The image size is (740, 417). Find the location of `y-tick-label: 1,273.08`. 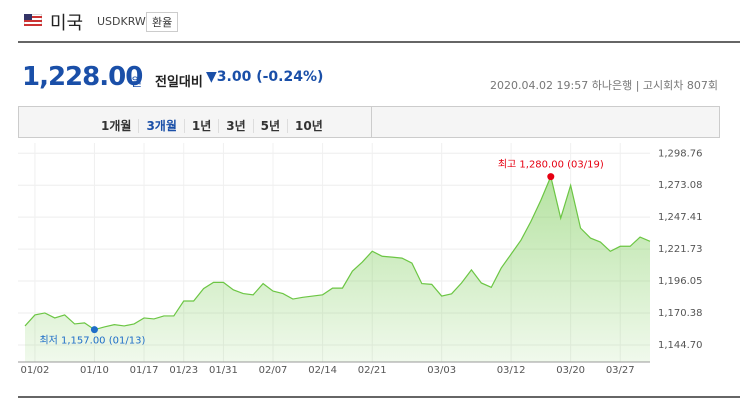

y-tick-label: 1,273.08 is located at coordinates (680, 185).